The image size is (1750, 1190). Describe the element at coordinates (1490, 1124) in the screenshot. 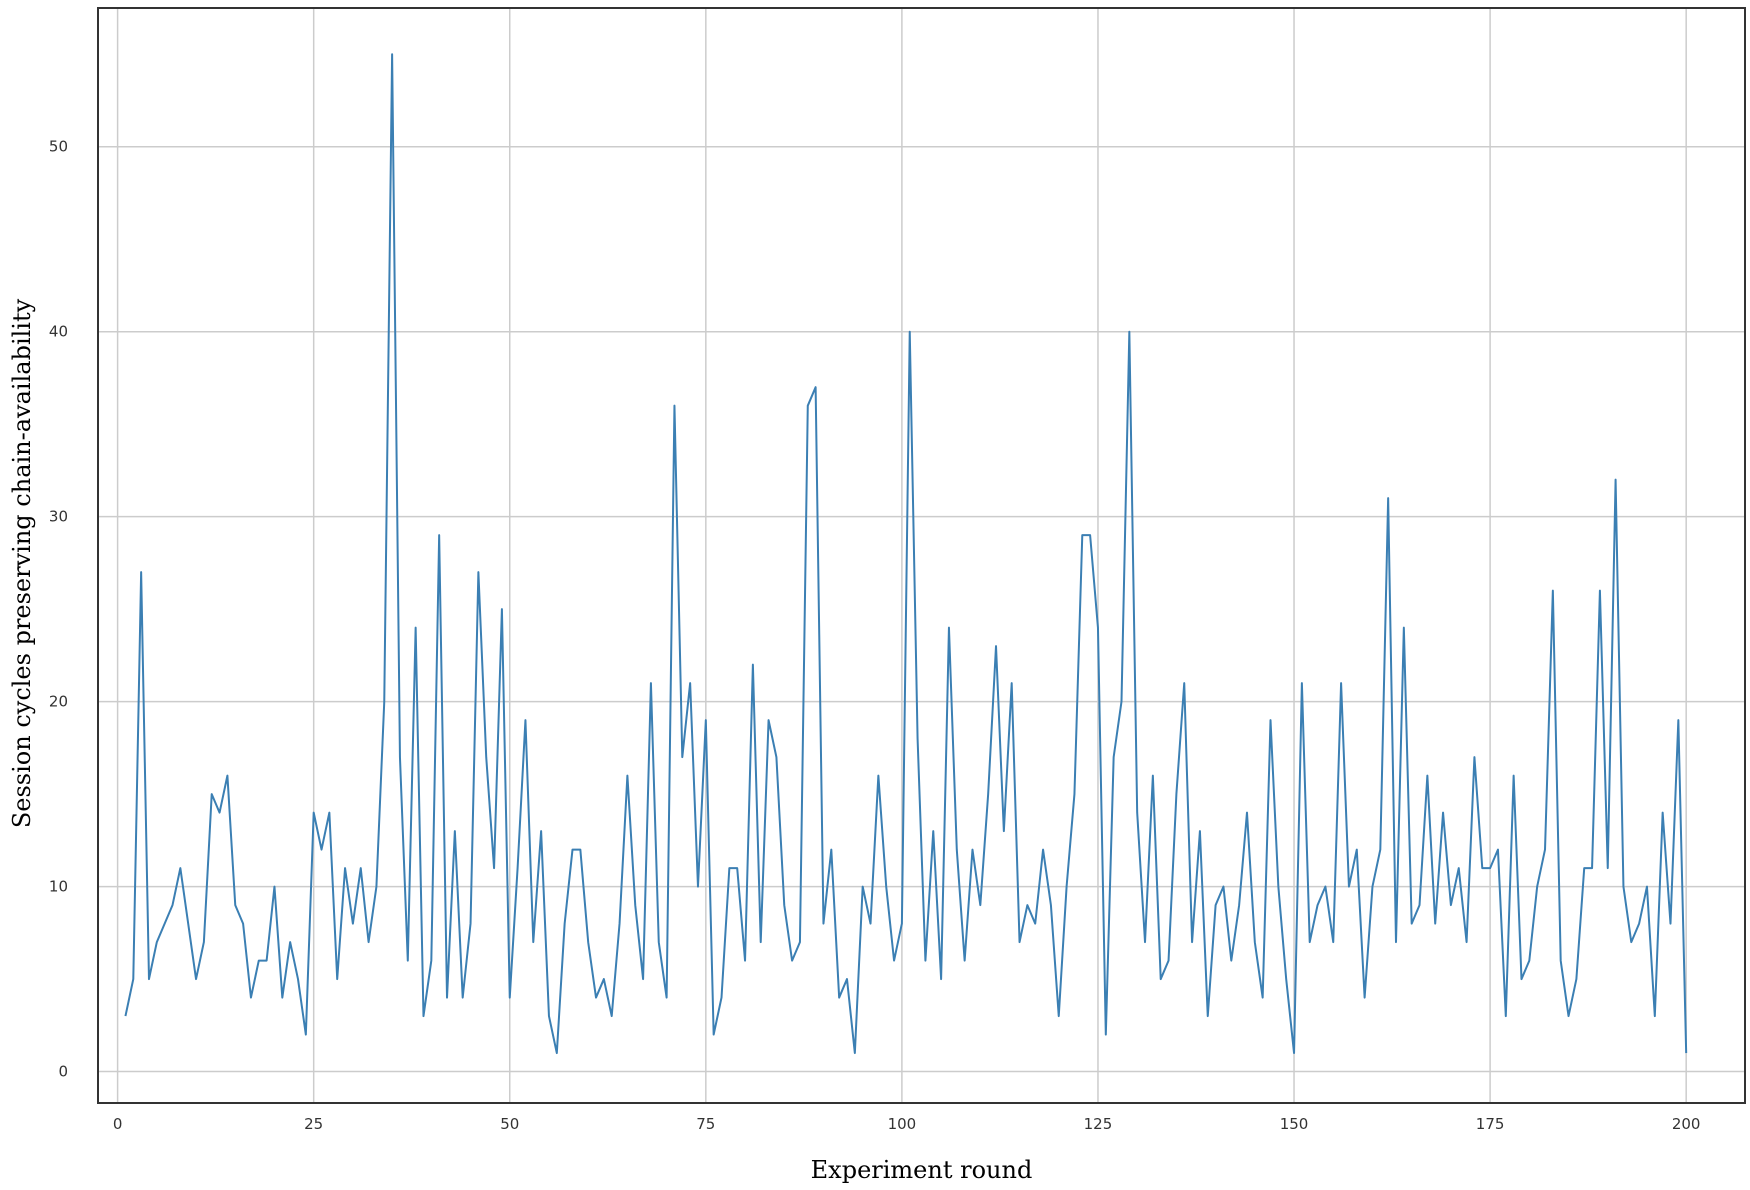

I see `x-tick-label: 175` at that location.